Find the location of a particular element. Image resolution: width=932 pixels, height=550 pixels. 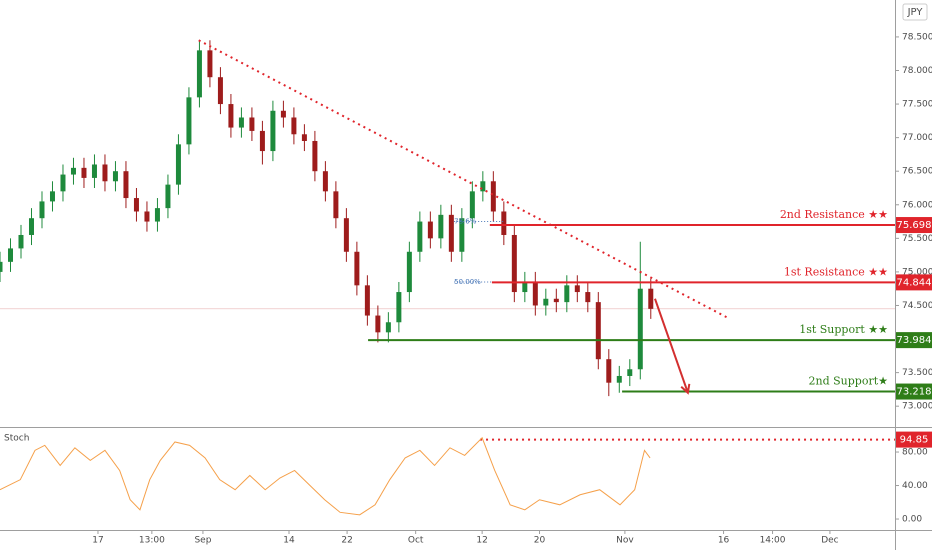

y-tick-label: 76.000 is located at coordinates (917, 205).